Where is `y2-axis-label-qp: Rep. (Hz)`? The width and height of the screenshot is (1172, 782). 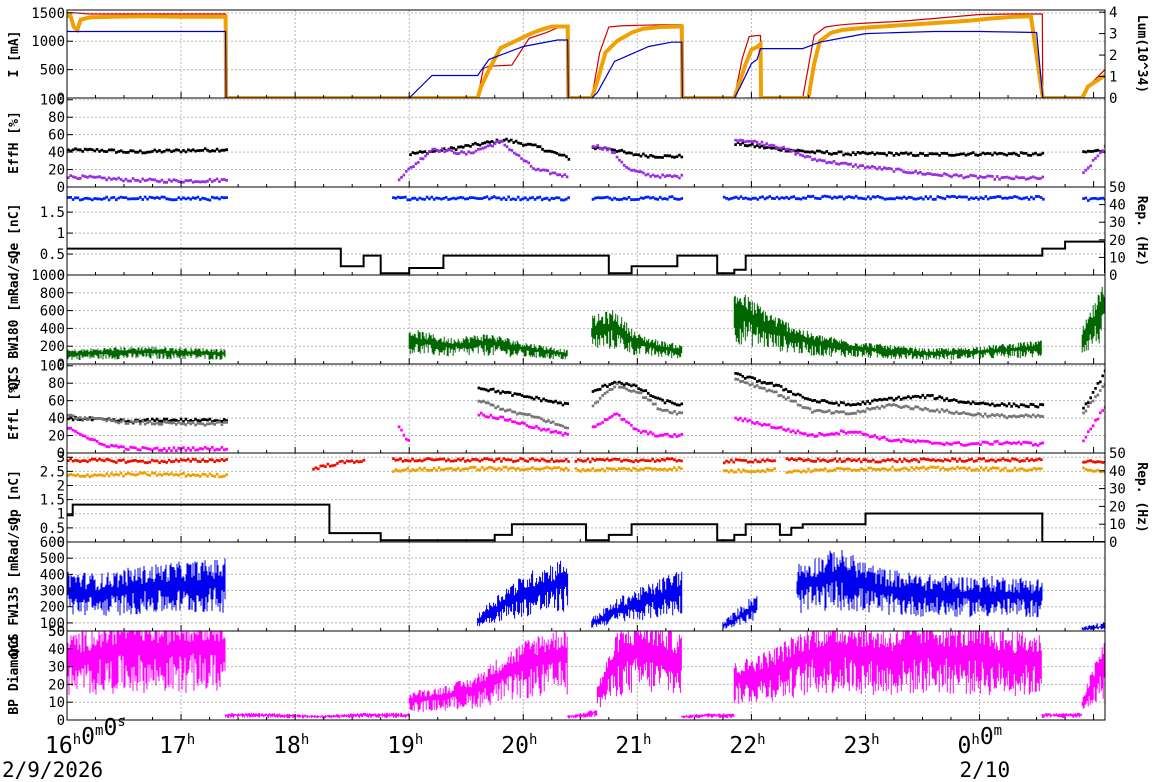 y2-axis-label-qp: Rep. (Hz) is located at coordinates (1141, 497).